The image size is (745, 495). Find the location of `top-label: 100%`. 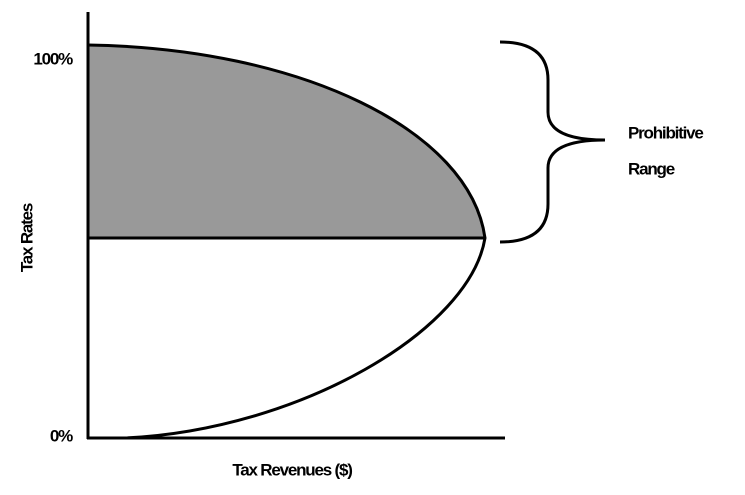

top-label: 100% is located at coordinates (53, 58).